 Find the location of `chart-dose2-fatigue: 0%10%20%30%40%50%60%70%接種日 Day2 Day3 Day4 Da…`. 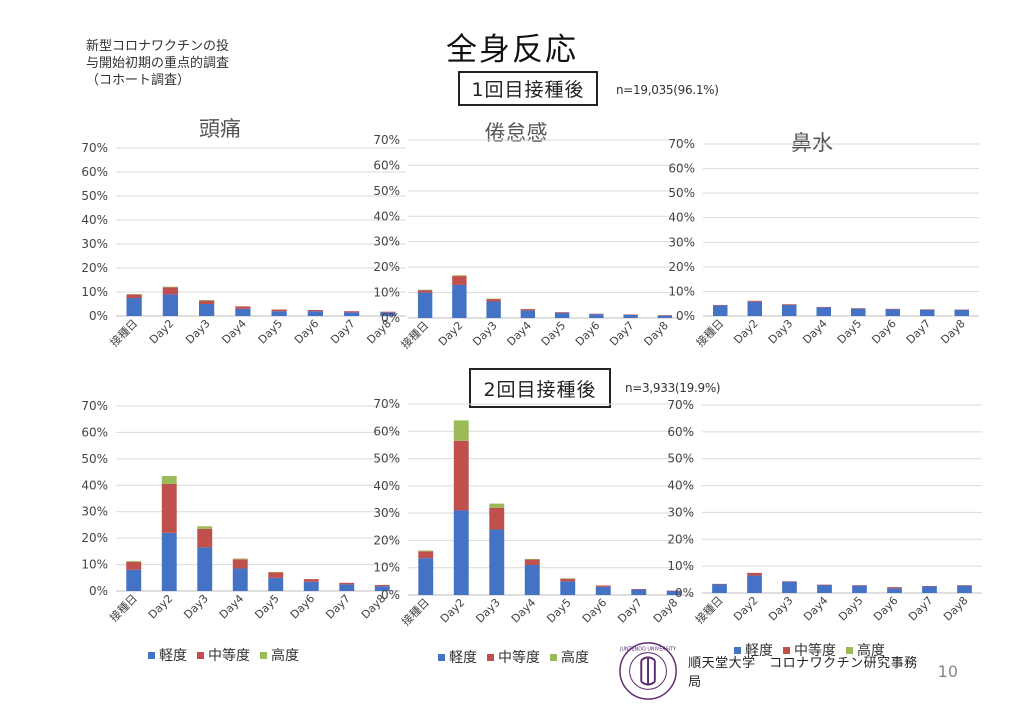

chart-dose2-fatigue: 0%10%20%30%40%50%60%70%接種日 Day2 Day3 Day4 Da… is located at coordinates (532, 512).